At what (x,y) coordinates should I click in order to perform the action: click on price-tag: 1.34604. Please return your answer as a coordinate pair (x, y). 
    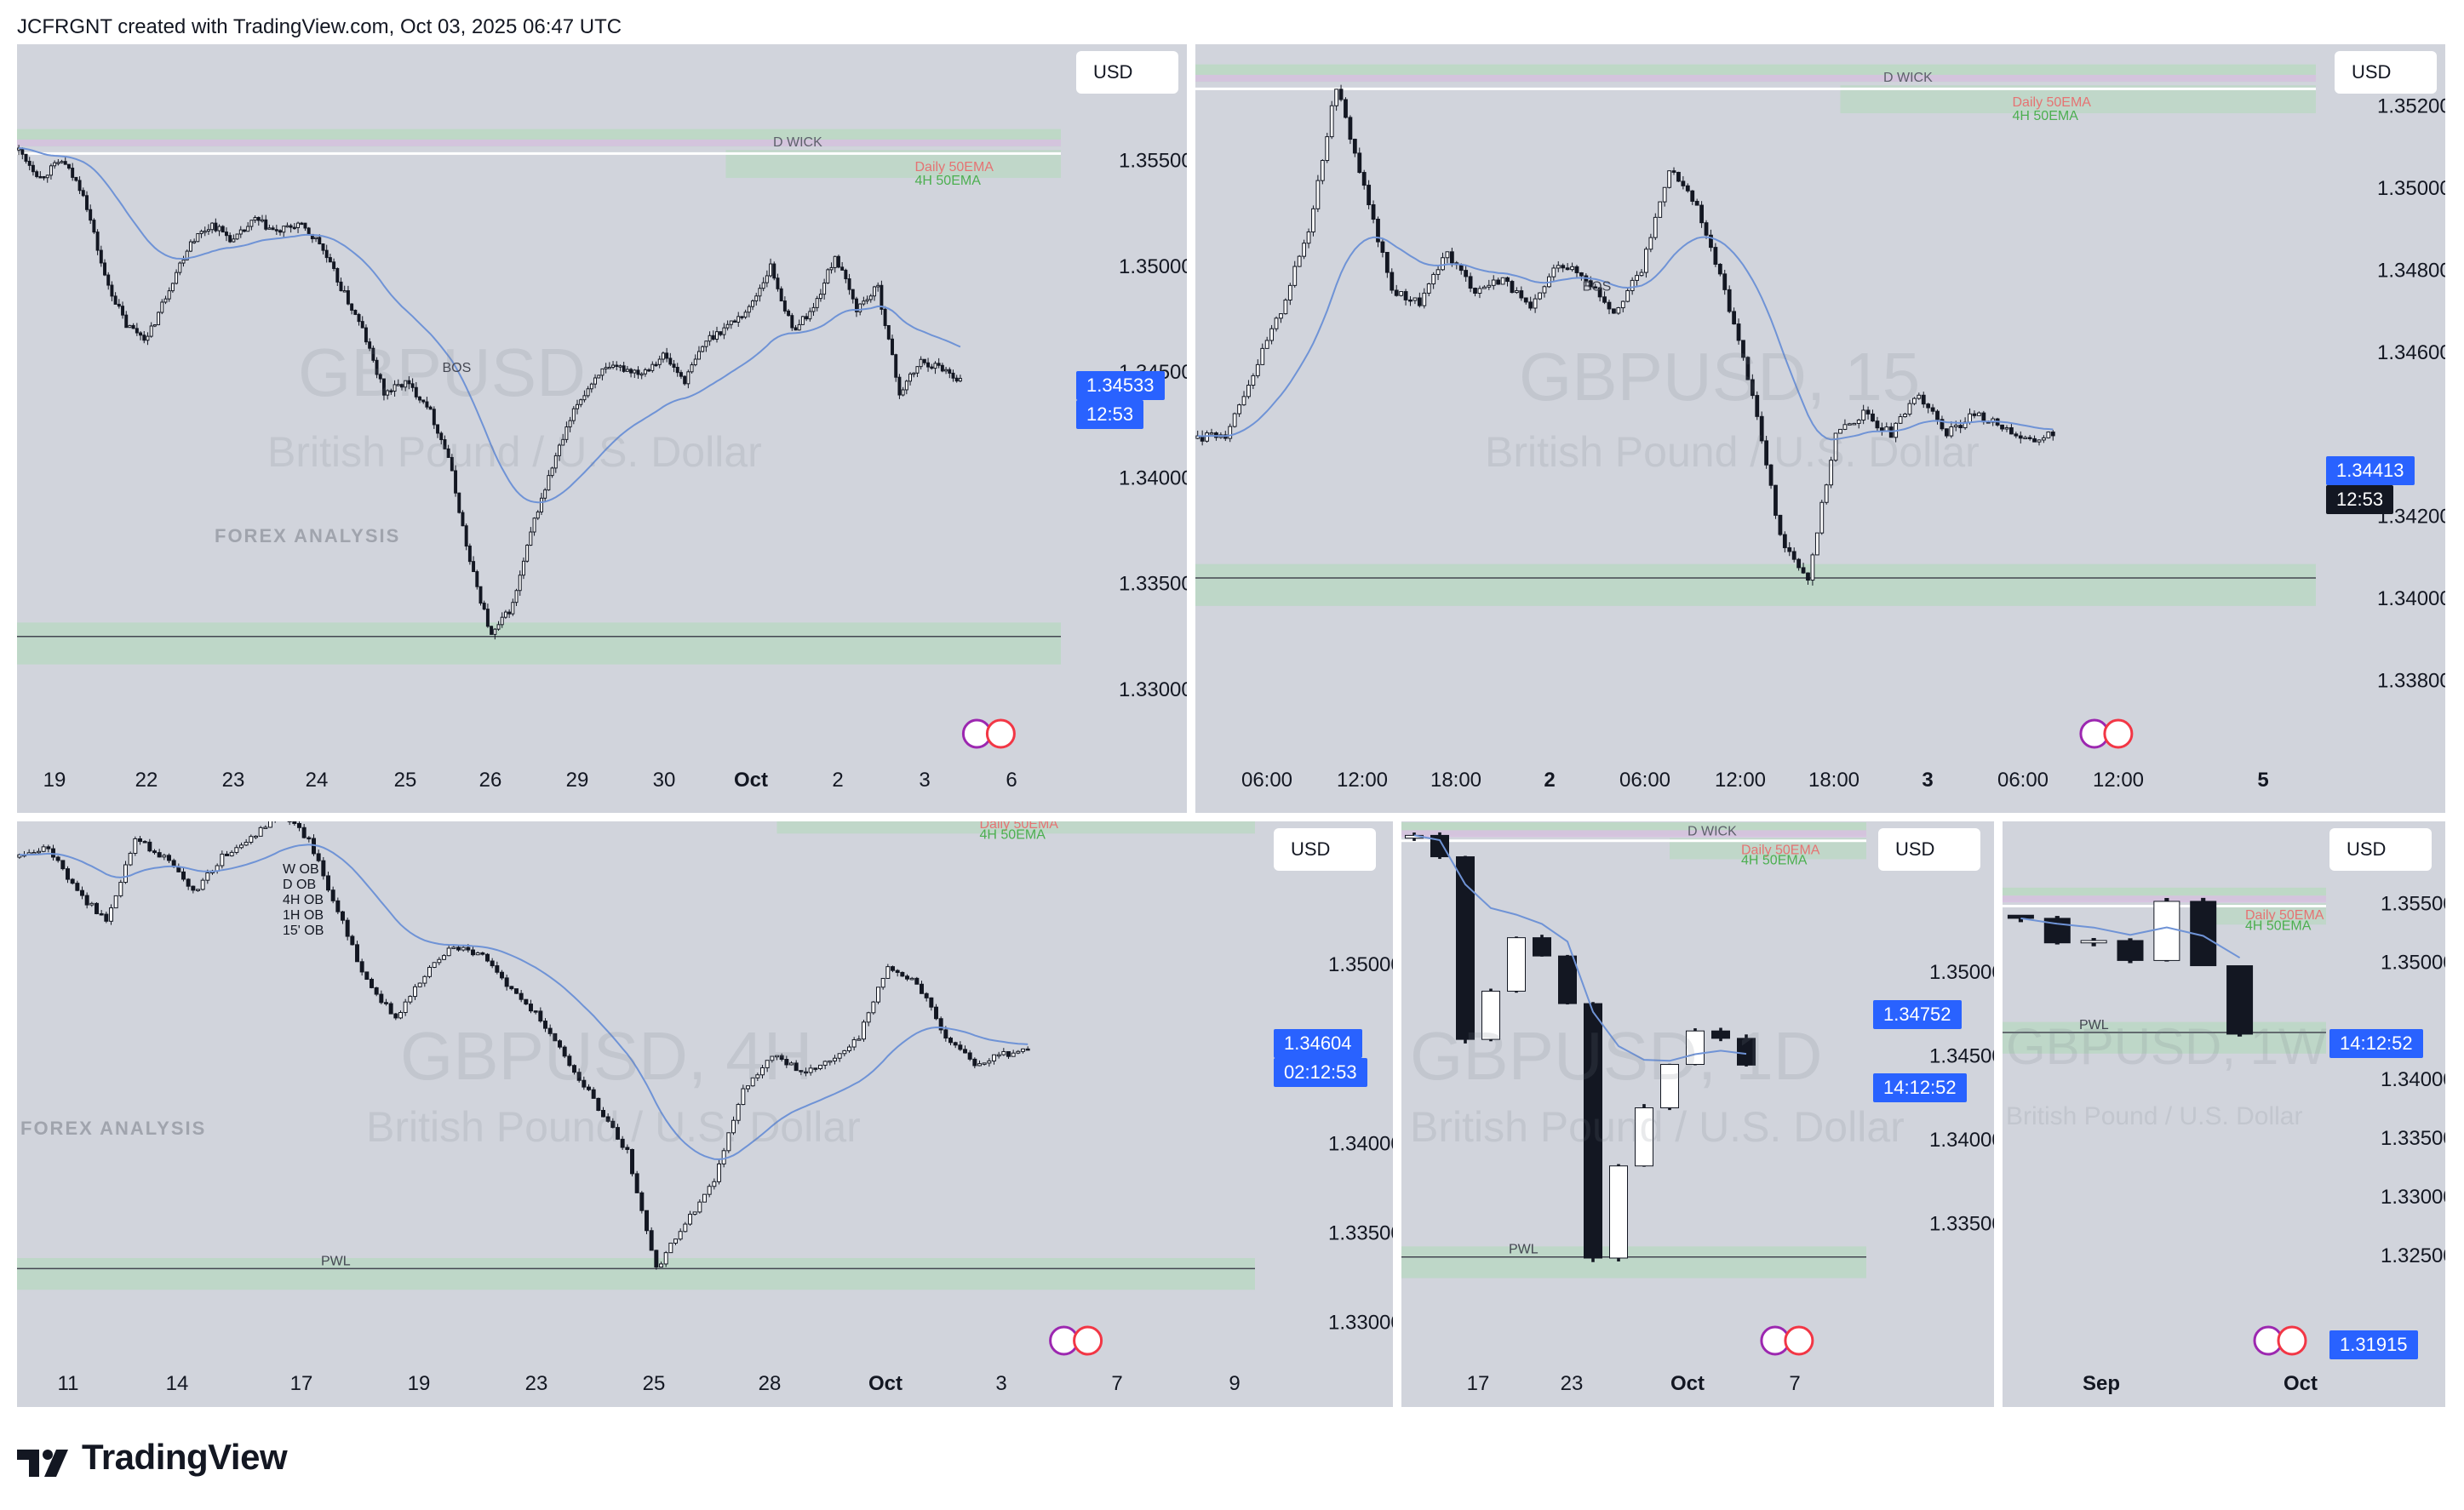
    Looking at the image, I should click on (1318, 1043).